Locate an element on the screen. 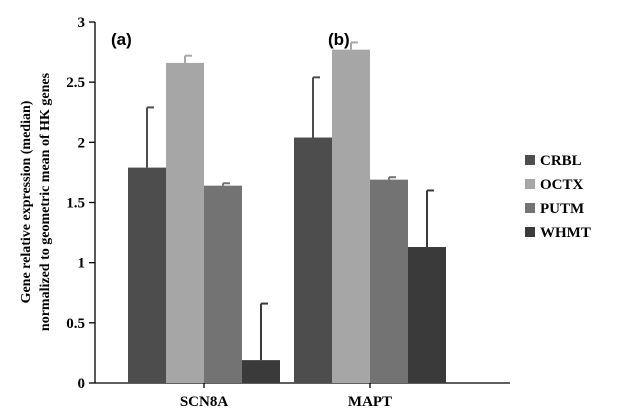 This screenshot has width=618, height=411. legend-label-octx: OCTX is located at coordinates (562, 185).